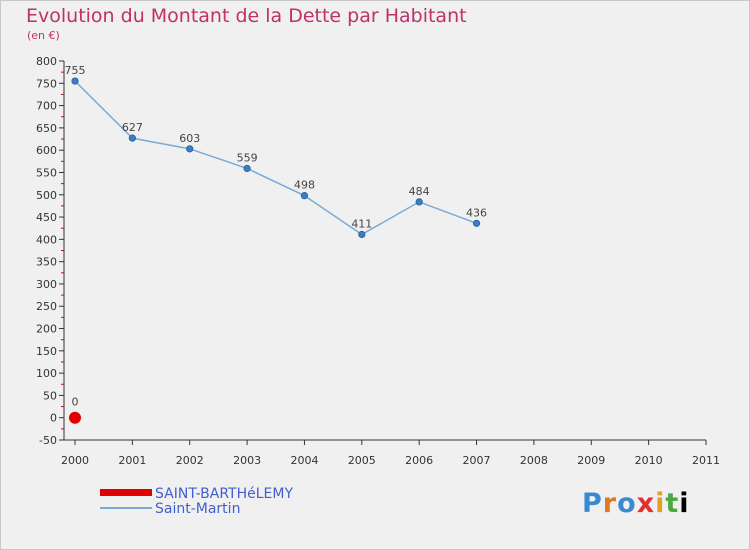 The height and width of the screenshot is (550, 750). I want to click on x-tick-label: 2003, so click(247, 460).